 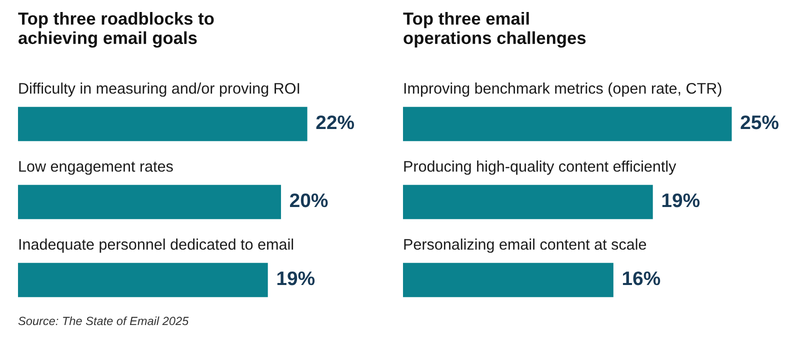 What do you see at coordinates (525, 245) in the screenshot?
I see `category-label: Personalizing email content at scale` at bounding box center [525, 245].